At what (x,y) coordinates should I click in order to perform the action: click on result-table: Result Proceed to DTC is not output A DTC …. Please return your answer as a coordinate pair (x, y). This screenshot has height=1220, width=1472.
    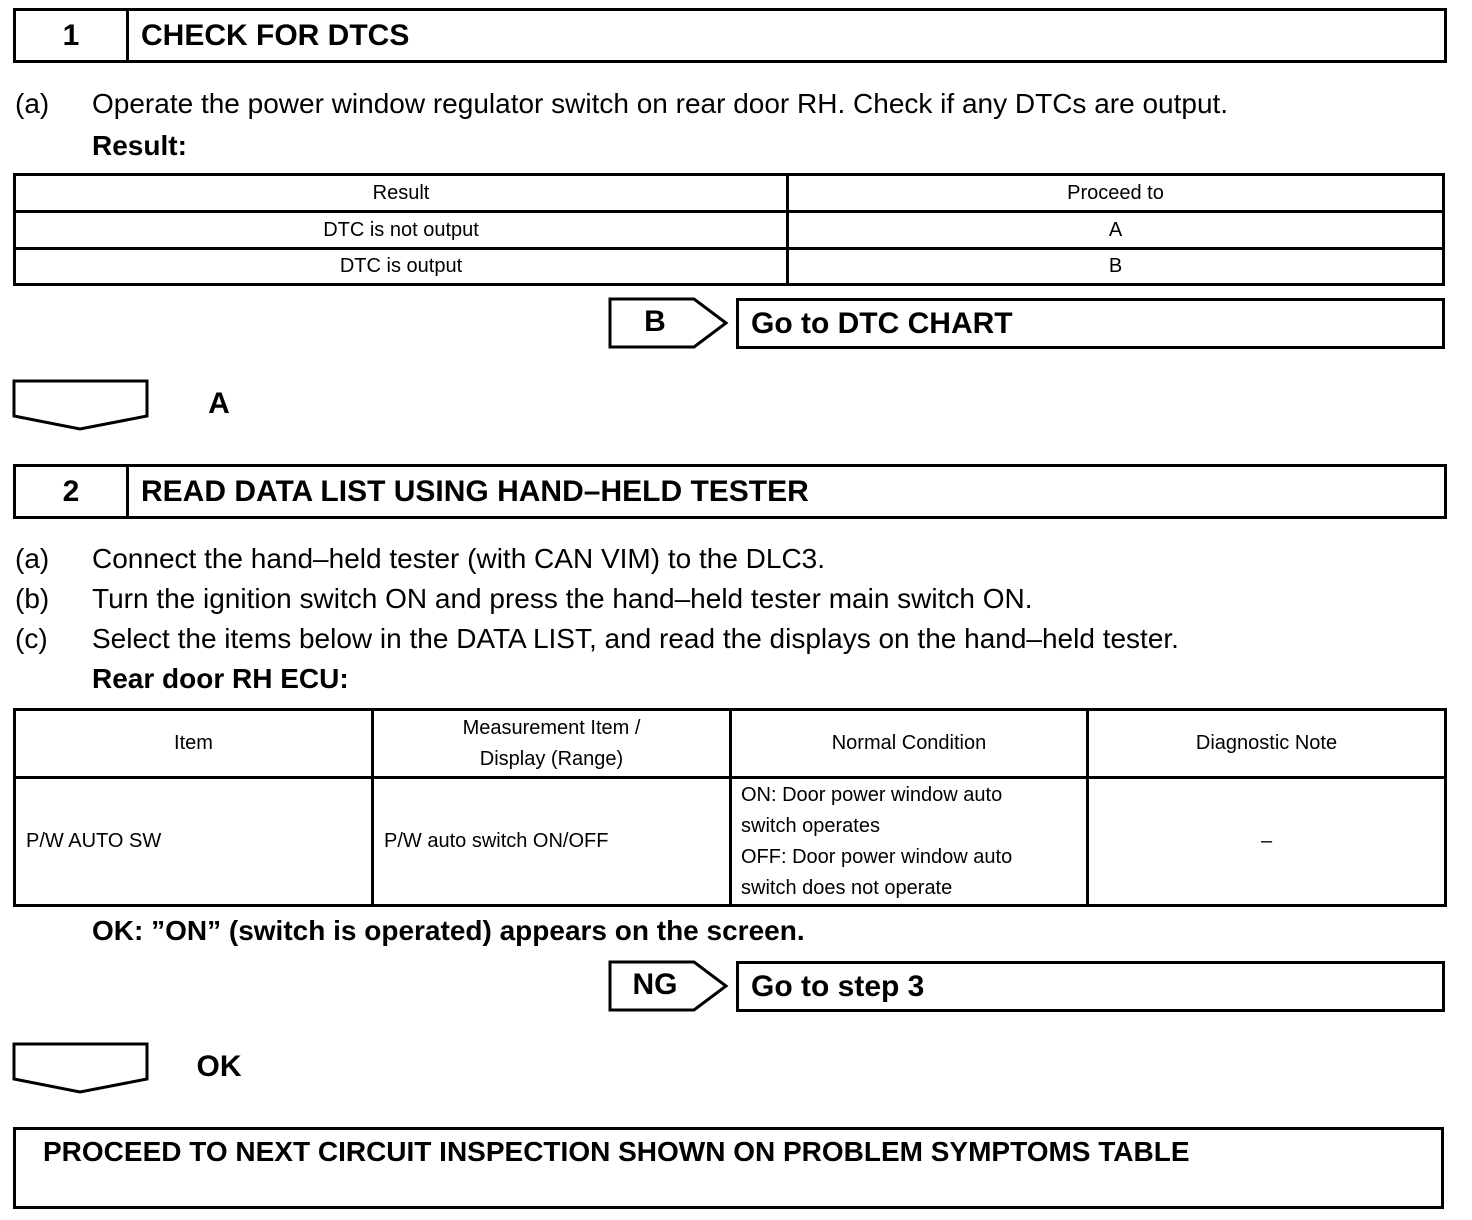
    Looking at the image, I should click on (729, 229).